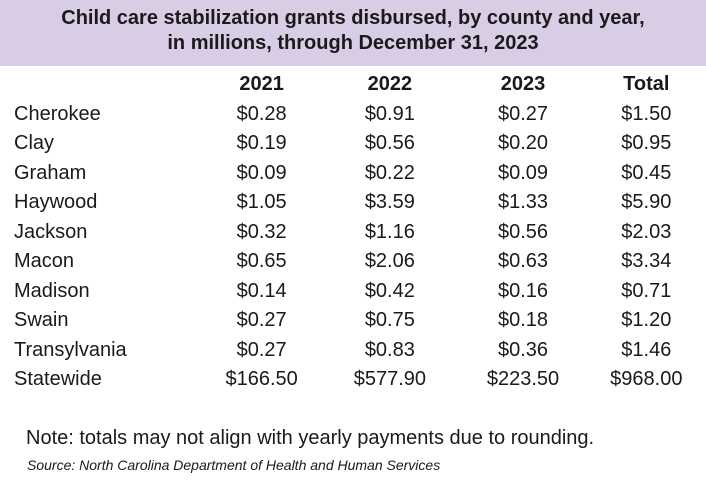  Describe the element at coordinates (646, 143) in the screenshot. I see `value-cell-total: $0.95` at that location.